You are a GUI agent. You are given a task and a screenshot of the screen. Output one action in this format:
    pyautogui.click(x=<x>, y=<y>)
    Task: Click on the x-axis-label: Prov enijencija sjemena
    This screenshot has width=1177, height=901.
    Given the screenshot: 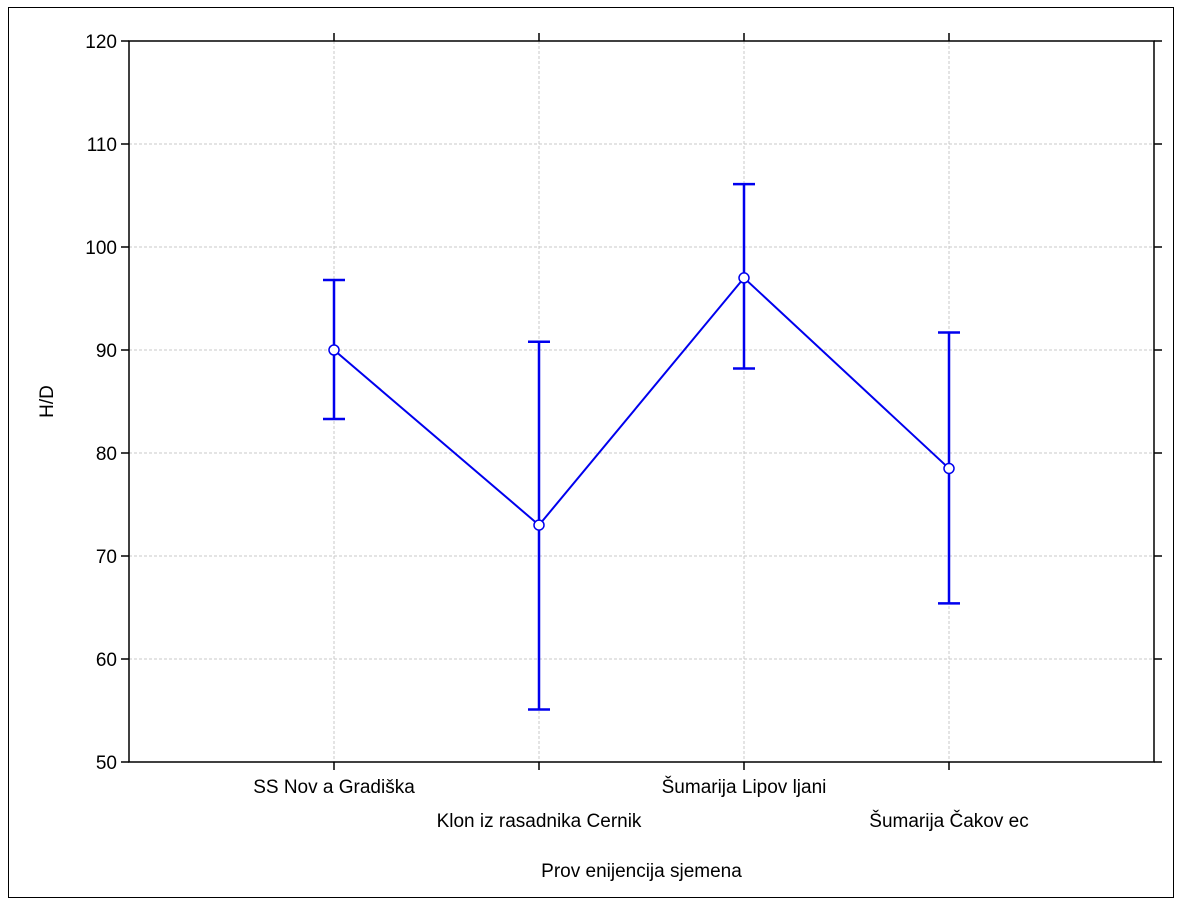 What is the action you would take?
    pyautogui.click(x=641, y=871)
    